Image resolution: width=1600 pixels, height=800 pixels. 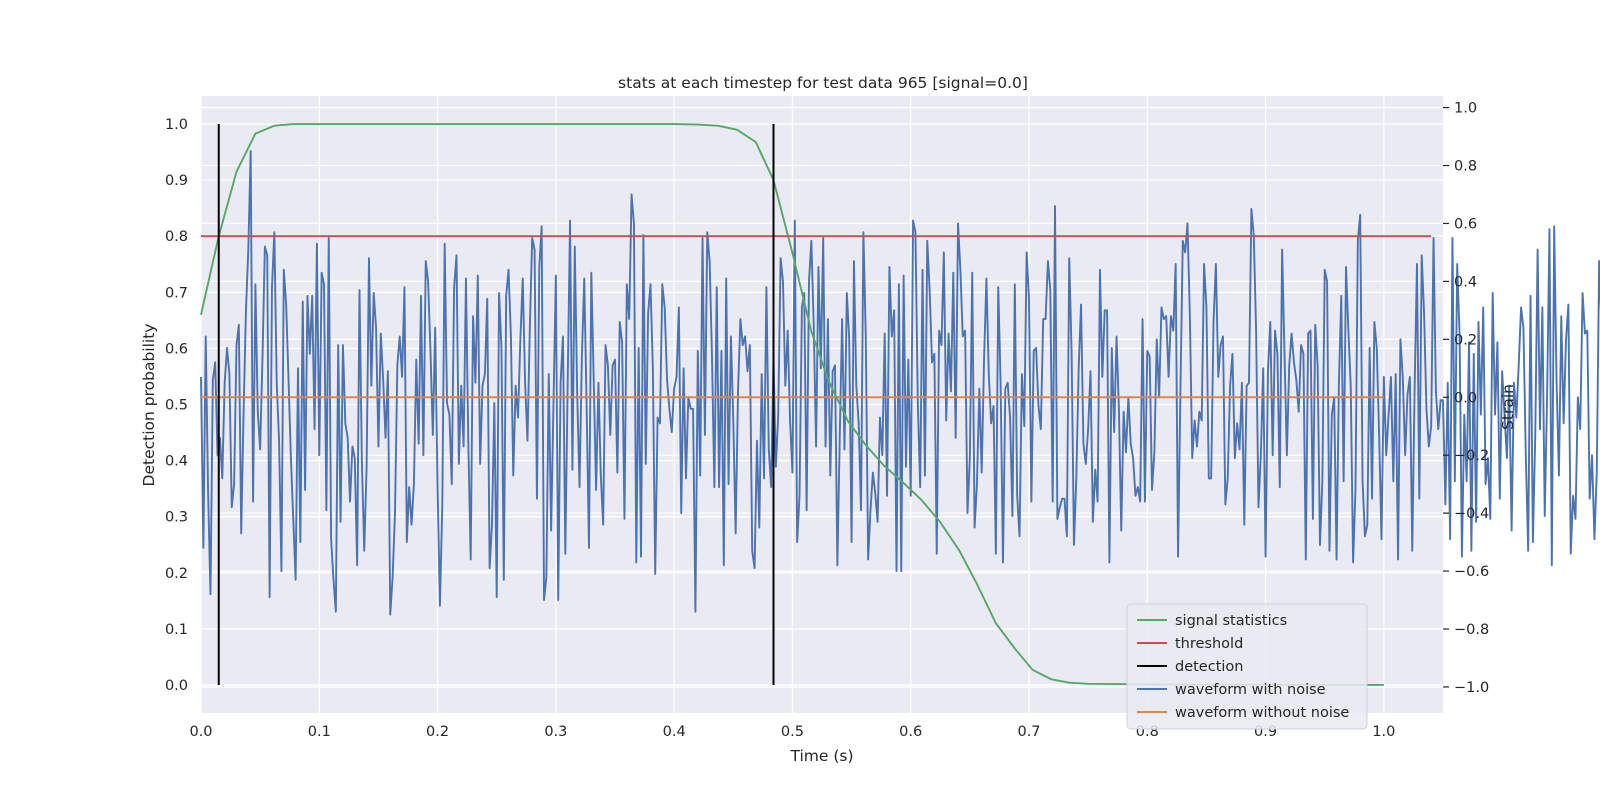 What do you see at coordinates (1465, 109) in the screenshot?
I see `y2-tick-label: 1.0` at bounding box center [1465, 109].